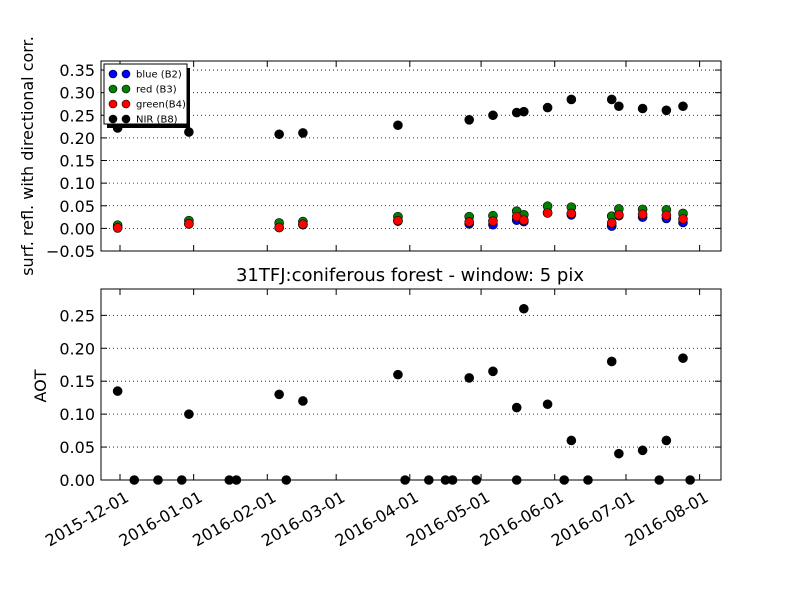 This screenshot has width=800, height=600. I want to click on legend-label: blue (B2), so click(159, 75).